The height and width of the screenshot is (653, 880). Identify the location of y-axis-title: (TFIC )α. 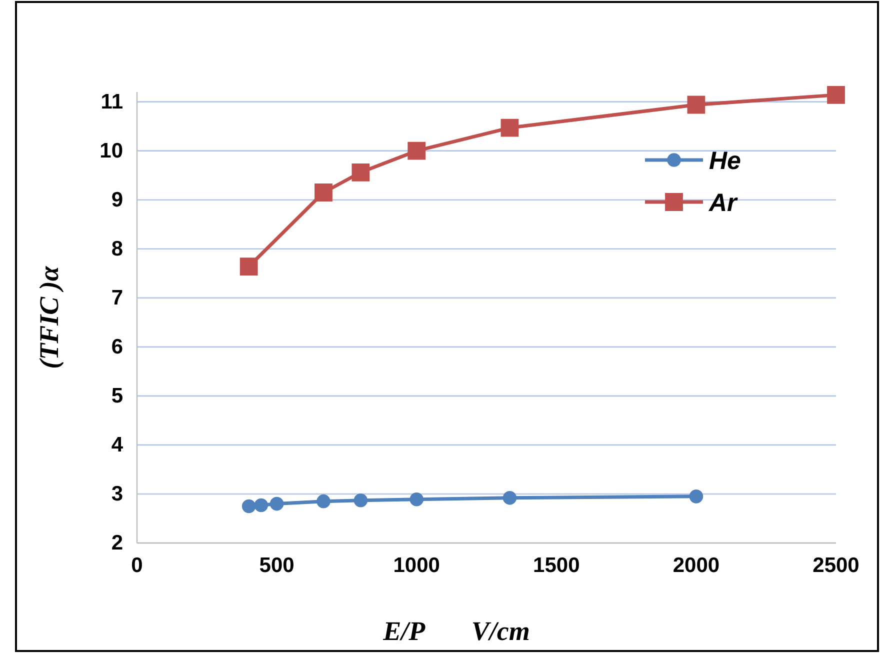
(49, 317).